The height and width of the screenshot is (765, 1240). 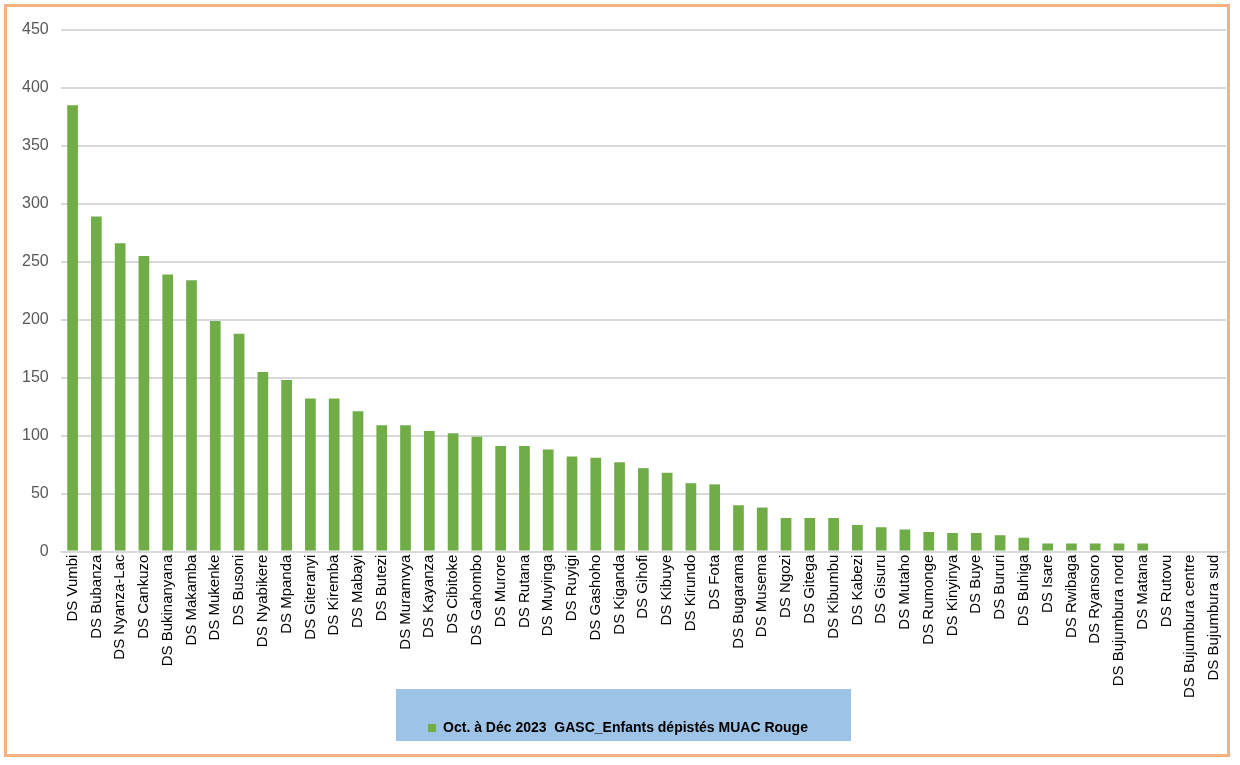 I want to click on x-tick-label: DS Kabezi, so click(x=856, y=590).